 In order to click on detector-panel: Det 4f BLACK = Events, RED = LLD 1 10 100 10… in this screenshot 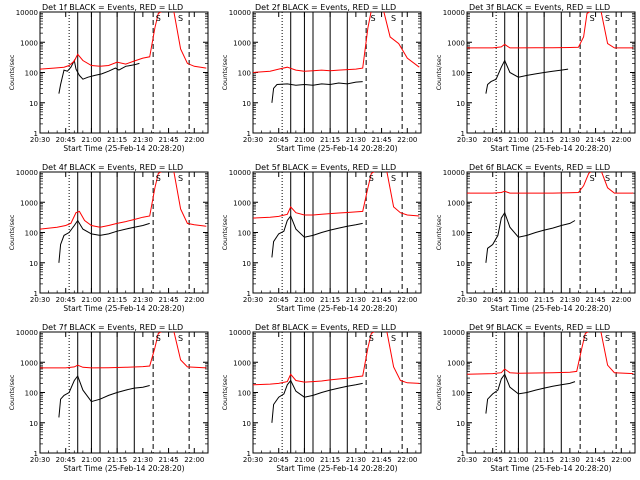, I will do `click(108, 238)`.